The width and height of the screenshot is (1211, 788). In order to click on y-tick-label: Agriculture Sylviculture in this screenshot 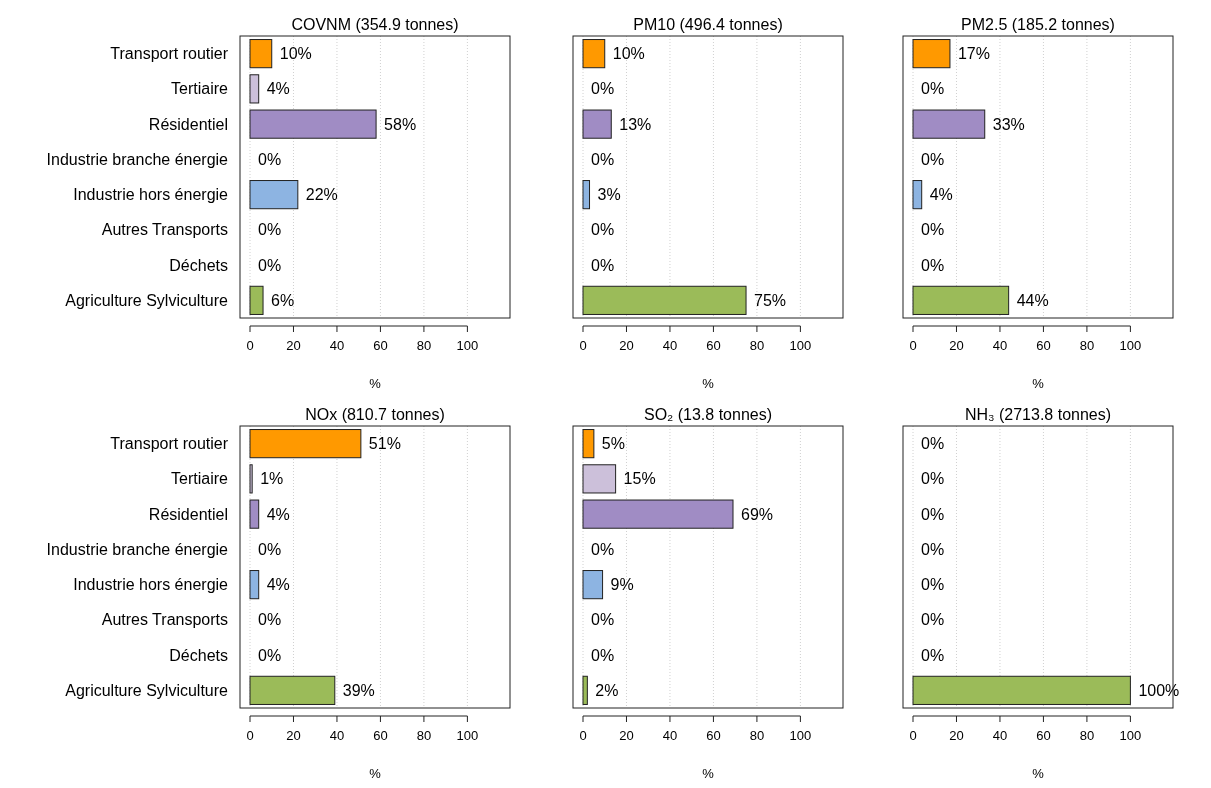, I will do `click(147, 690)`.